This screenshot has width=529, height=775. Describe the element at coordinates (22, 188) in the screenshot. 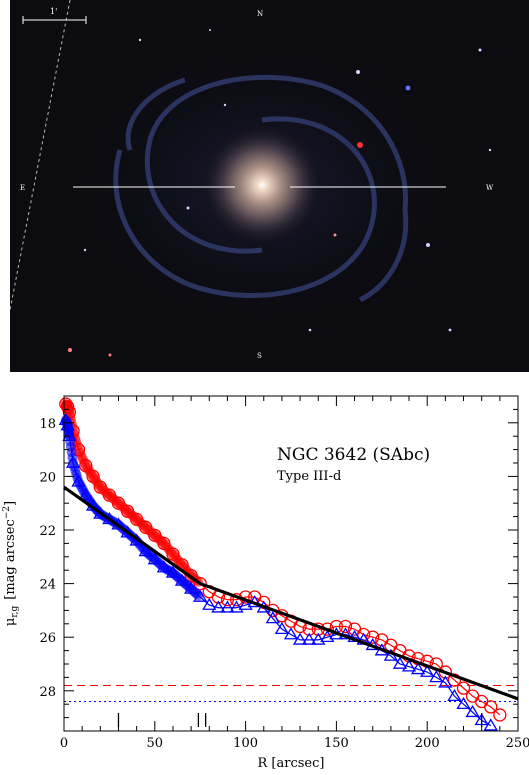

I see `compass-east: E` at that location.